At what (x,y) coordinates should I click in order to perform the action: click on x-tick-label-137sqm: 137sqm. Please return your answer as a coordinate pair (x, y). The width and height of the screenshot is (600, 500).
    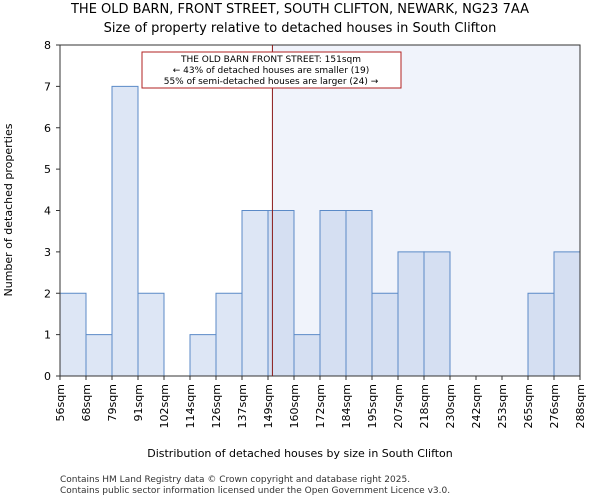
    Looking at the image, I should click on (242, 406).